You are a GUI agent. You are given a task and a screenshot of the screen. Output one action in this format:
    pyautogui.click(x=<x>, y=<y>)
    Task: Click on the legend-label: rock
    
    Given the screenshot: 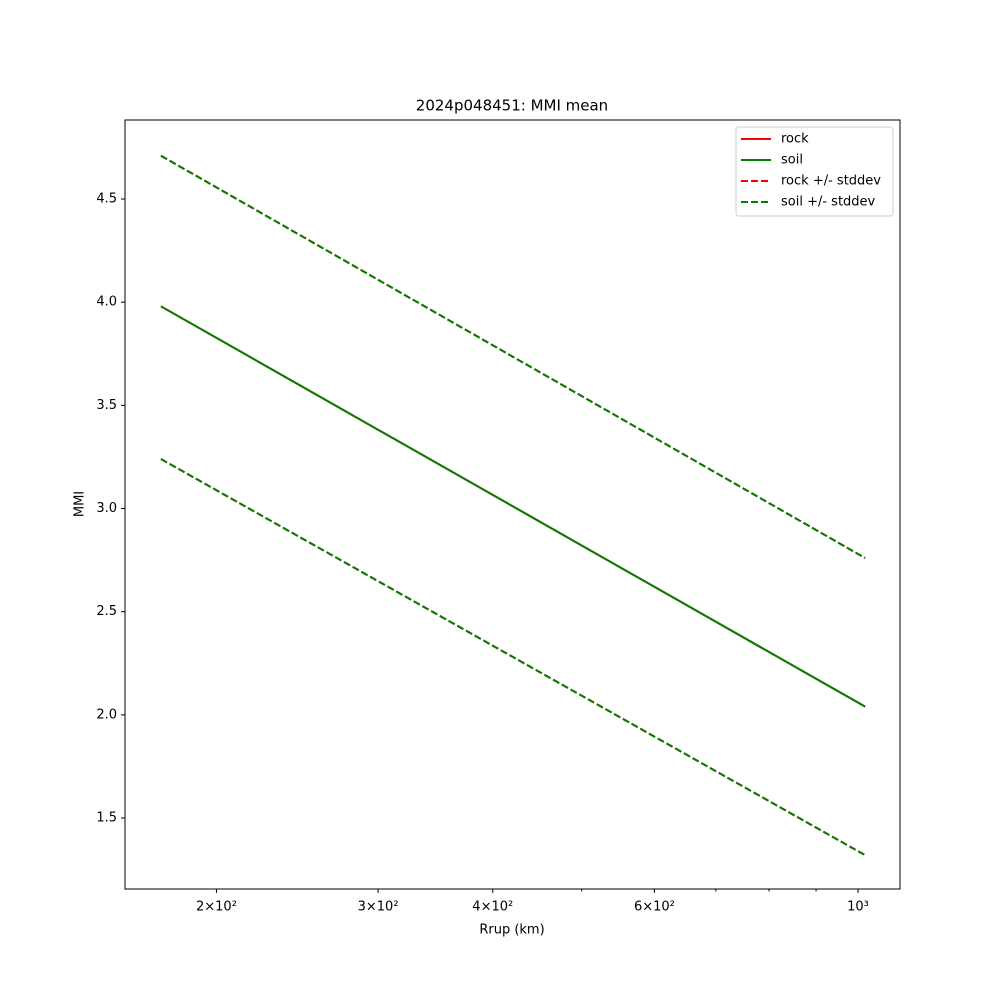 What is the action you would take?
    pyautogui.click(x=795, y=139)
    